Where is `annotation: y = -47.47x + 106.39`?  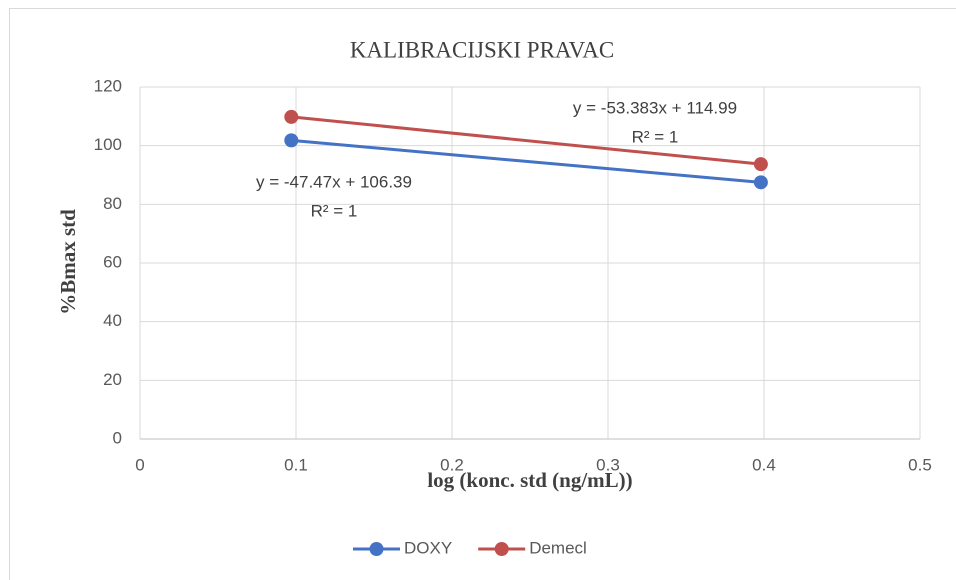 annotation: y = -47.47x + 106.39 is located at coordinates (334, 181).